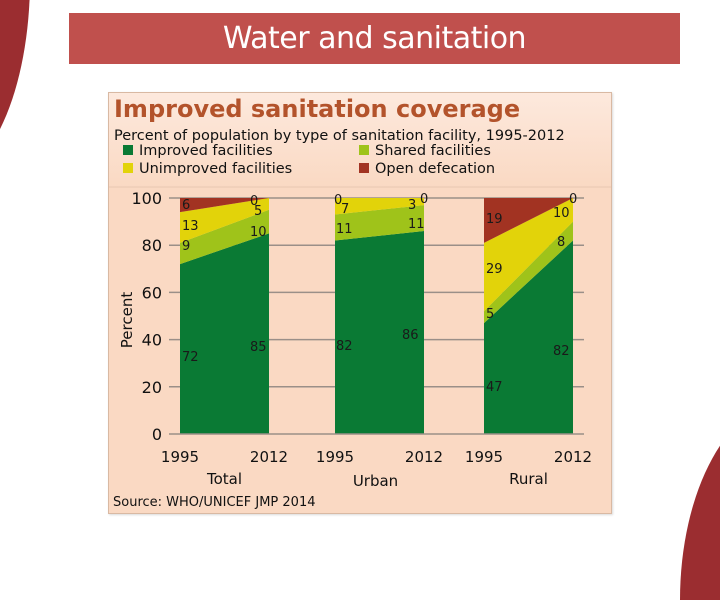  What do you see at coordinates (379, 332) in the screenshot?
I see `area-urban-improved-facilities` at bounding box center [379, 332].